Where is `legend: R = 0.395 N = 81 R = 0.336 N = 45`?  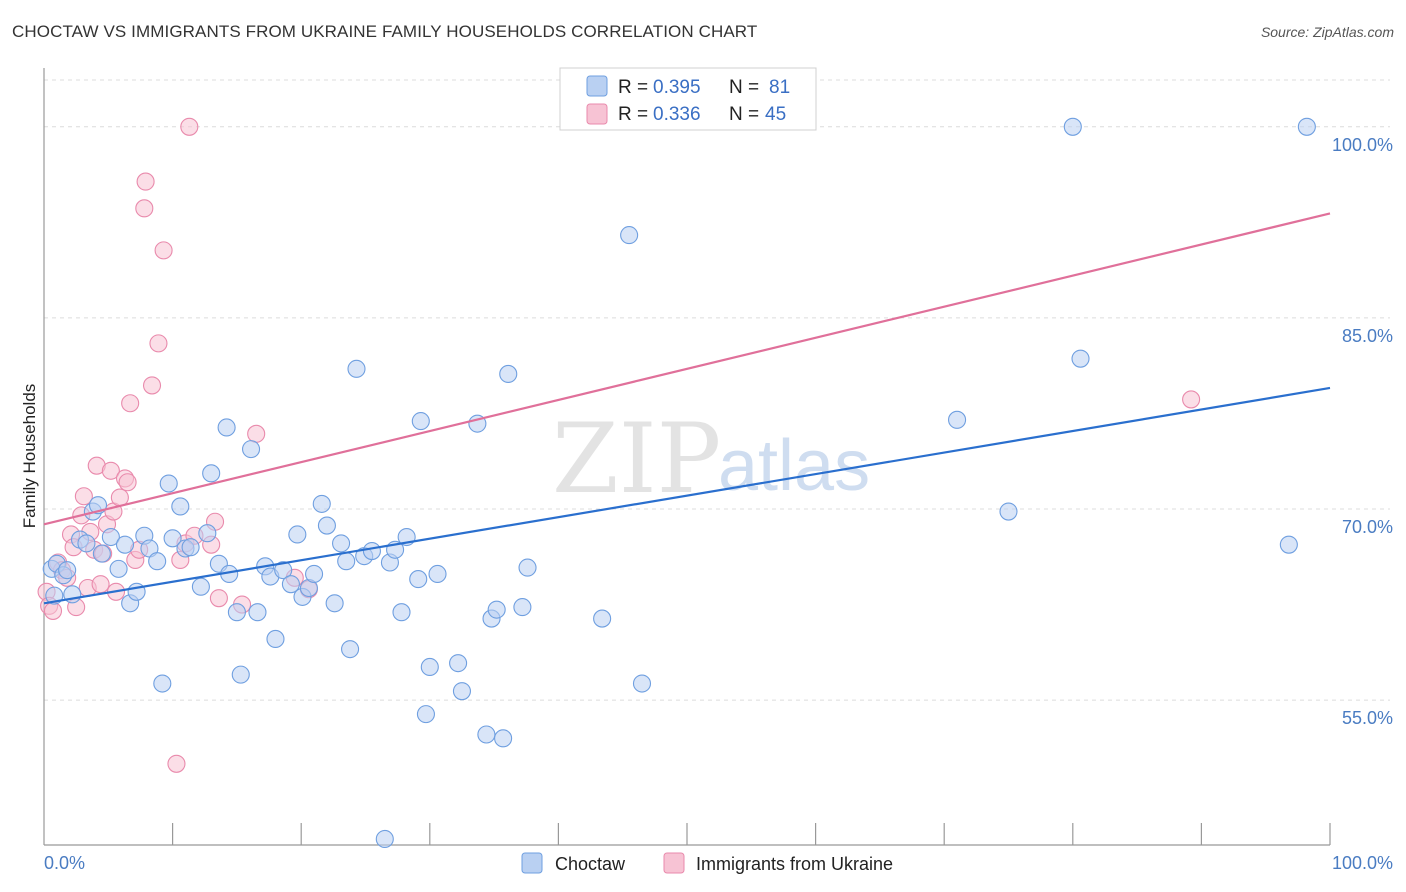 legend: R = 0.395 N = 81 R = 0.336 N = 45 is located at coordinates (688, 99).